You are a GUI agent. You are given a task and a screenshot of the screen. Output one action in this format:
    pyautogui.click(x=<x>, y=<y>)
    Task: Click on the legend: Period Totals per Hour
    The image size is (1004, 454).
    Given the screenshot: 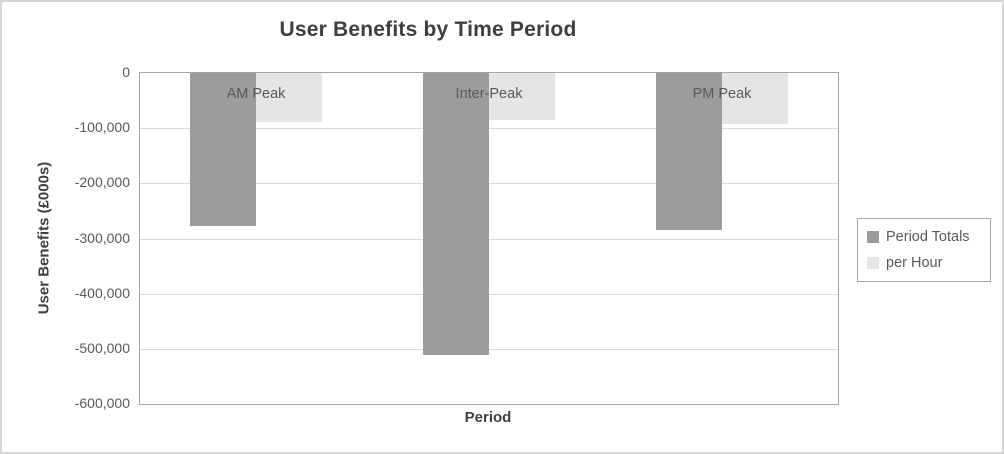 What is the action you would take?
    pyautogui.click(x=924, y=250)
    